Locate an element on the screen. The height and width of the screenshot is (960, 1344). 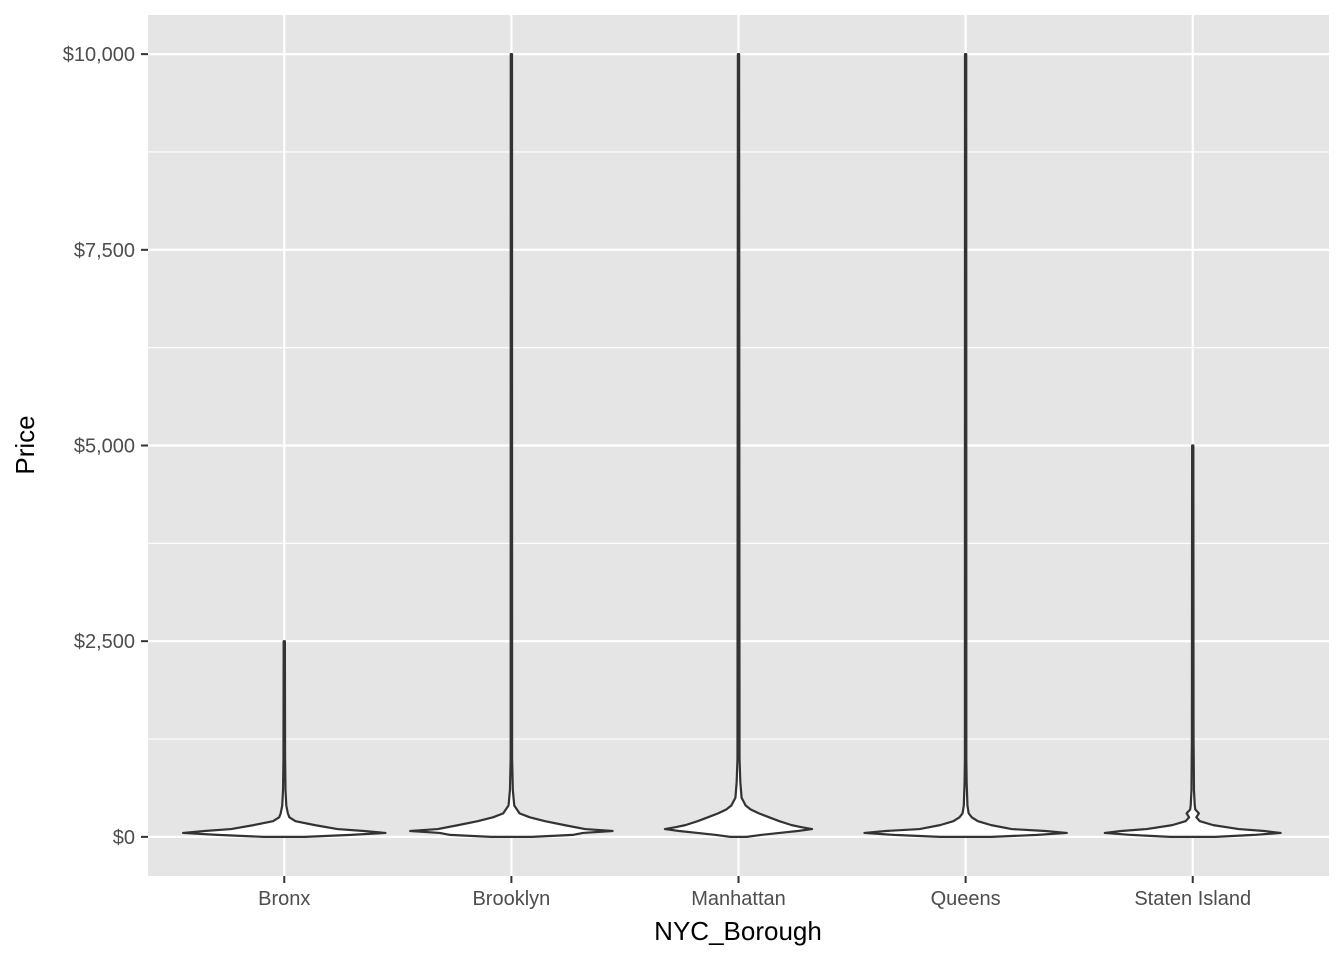
x-axis-title: NYC_Borough is located at coordinates (738, 931).